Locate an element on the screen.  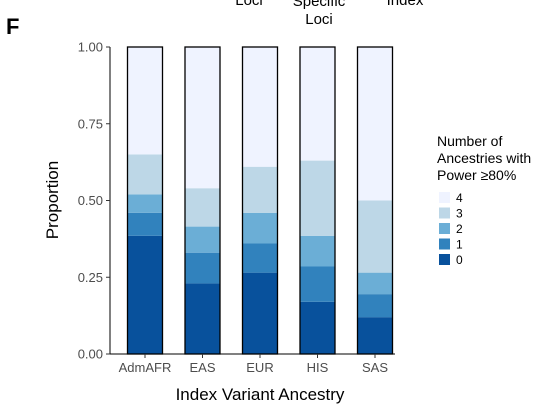
y-tick-label: 0.50 is located at coordinates (90, 200).